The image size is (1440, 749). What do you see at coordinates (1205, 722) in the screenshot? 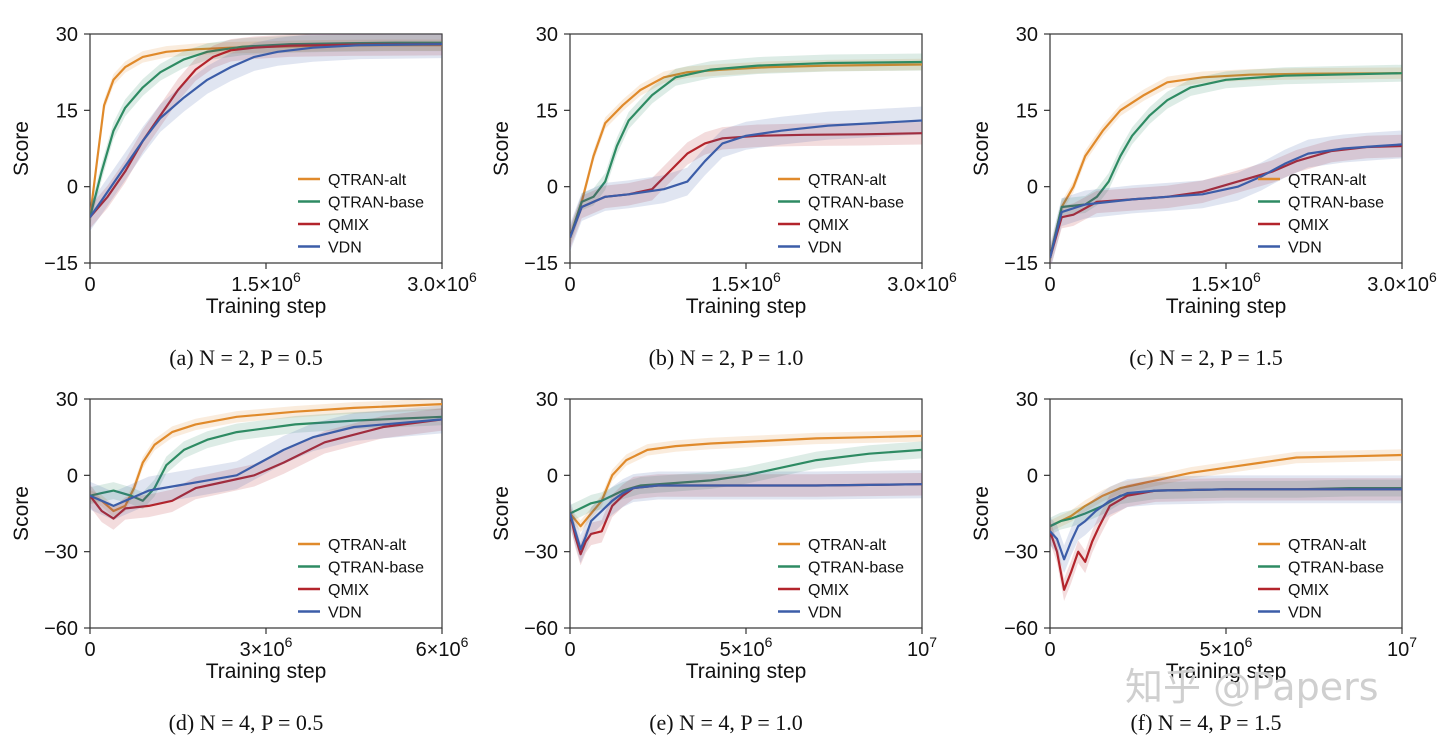
I see `panel-caption: (f) N = 4, P = 1.5` at bounding box center [1205, 722].